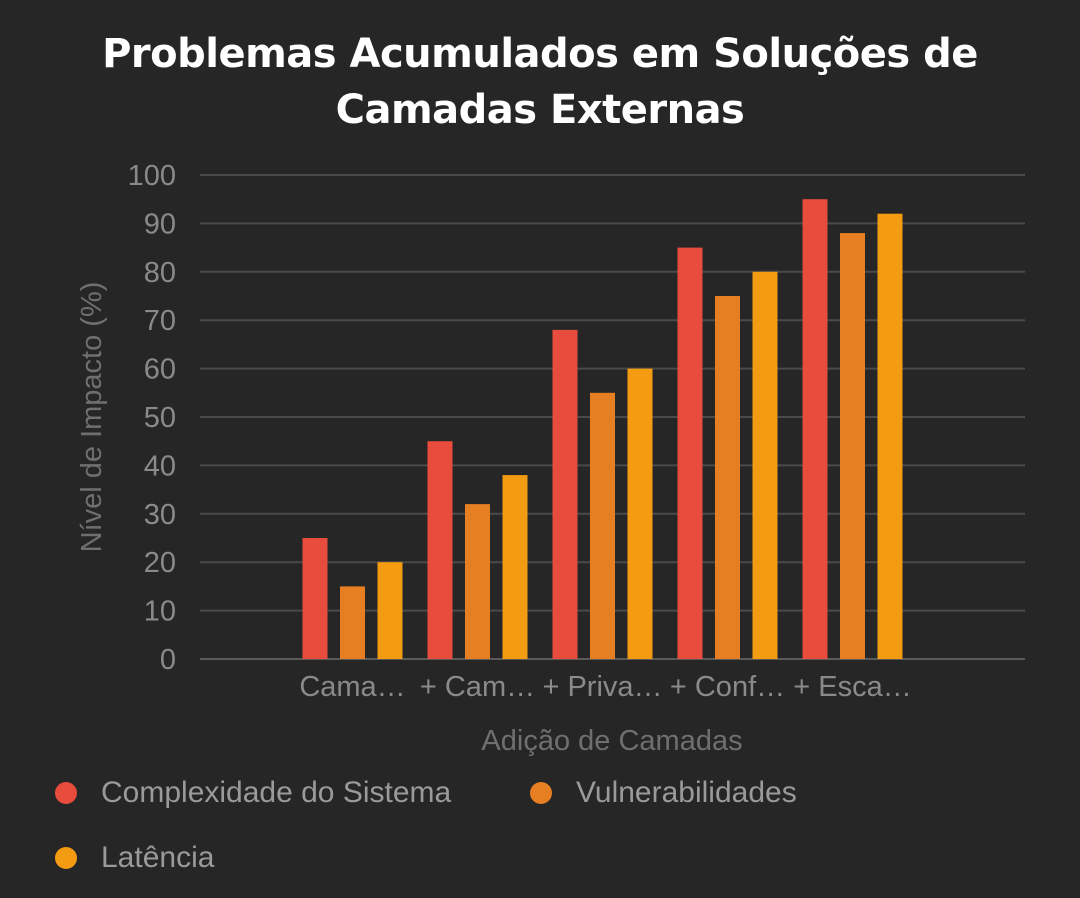 Image resolution: width=1080 pixels, height=898 pixels. Describe the element at coordinates (168, 660) in the screenshot. I see `y-tick-label: 0` at that location.